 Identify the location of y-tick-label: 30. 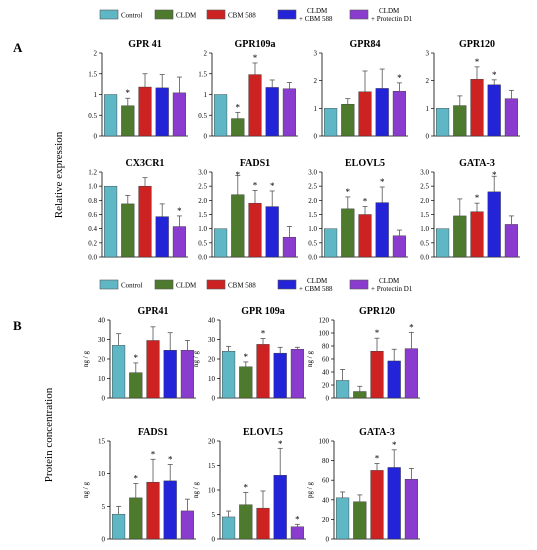
(102, 340).